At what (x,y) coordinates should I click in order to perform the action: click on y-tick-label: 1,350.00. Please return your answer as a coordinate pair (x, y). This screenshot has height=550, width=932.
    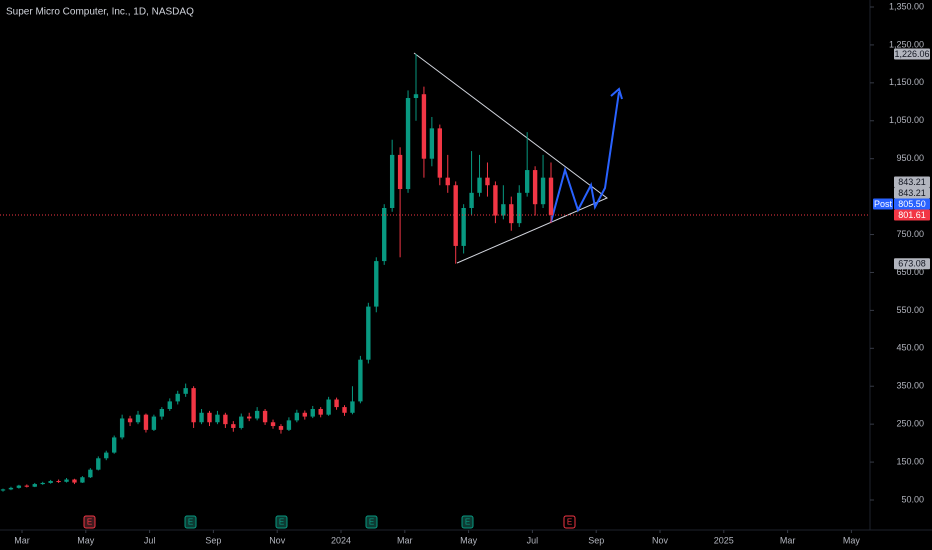
    Looking at the image, I should click on (906, 6).